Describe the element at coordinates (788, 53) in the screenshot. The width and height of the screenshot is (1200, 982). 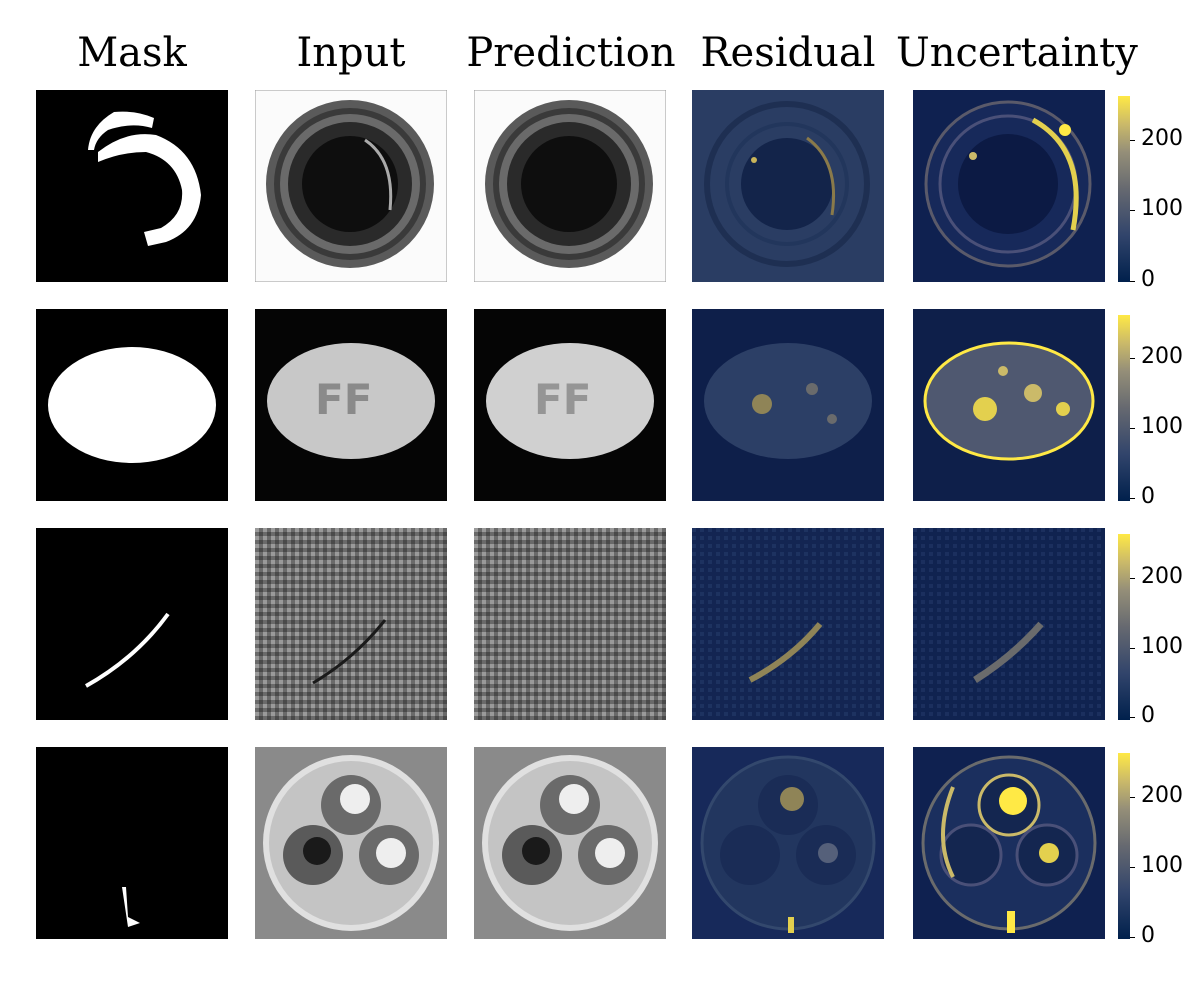
I see `column-title-residual: Residual` at that location.